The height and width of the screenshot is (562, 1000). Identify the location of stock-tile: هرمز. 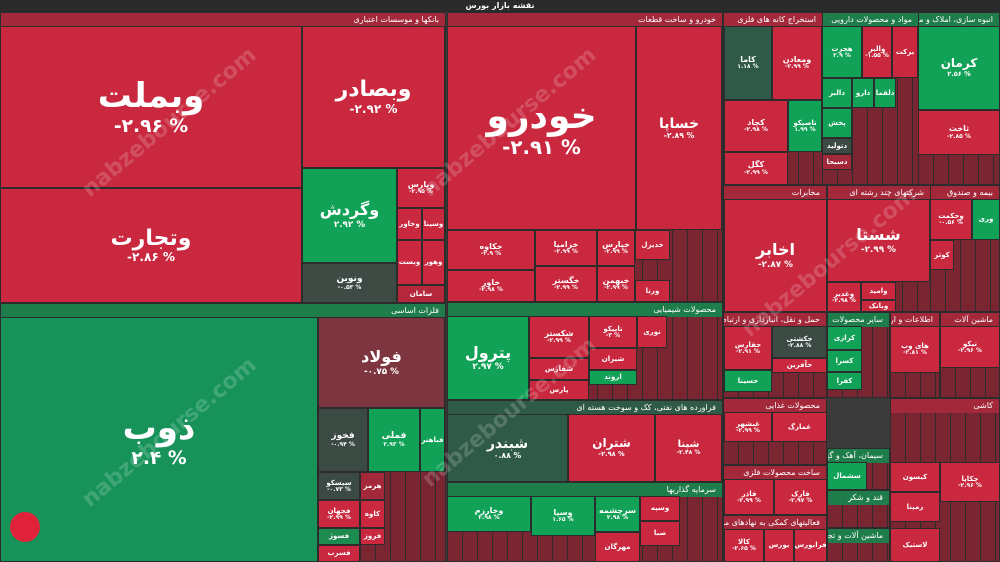
(372, 486).